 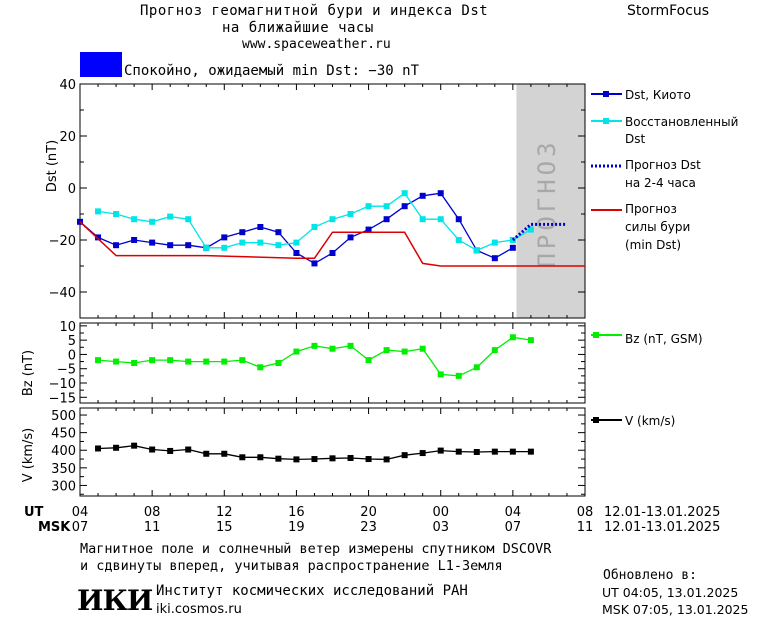 What do you see at coordinates (312, 591) in the screenshot?
I see `institute-name: Институт космических исследований РАН` at bounding box center [312, 591].